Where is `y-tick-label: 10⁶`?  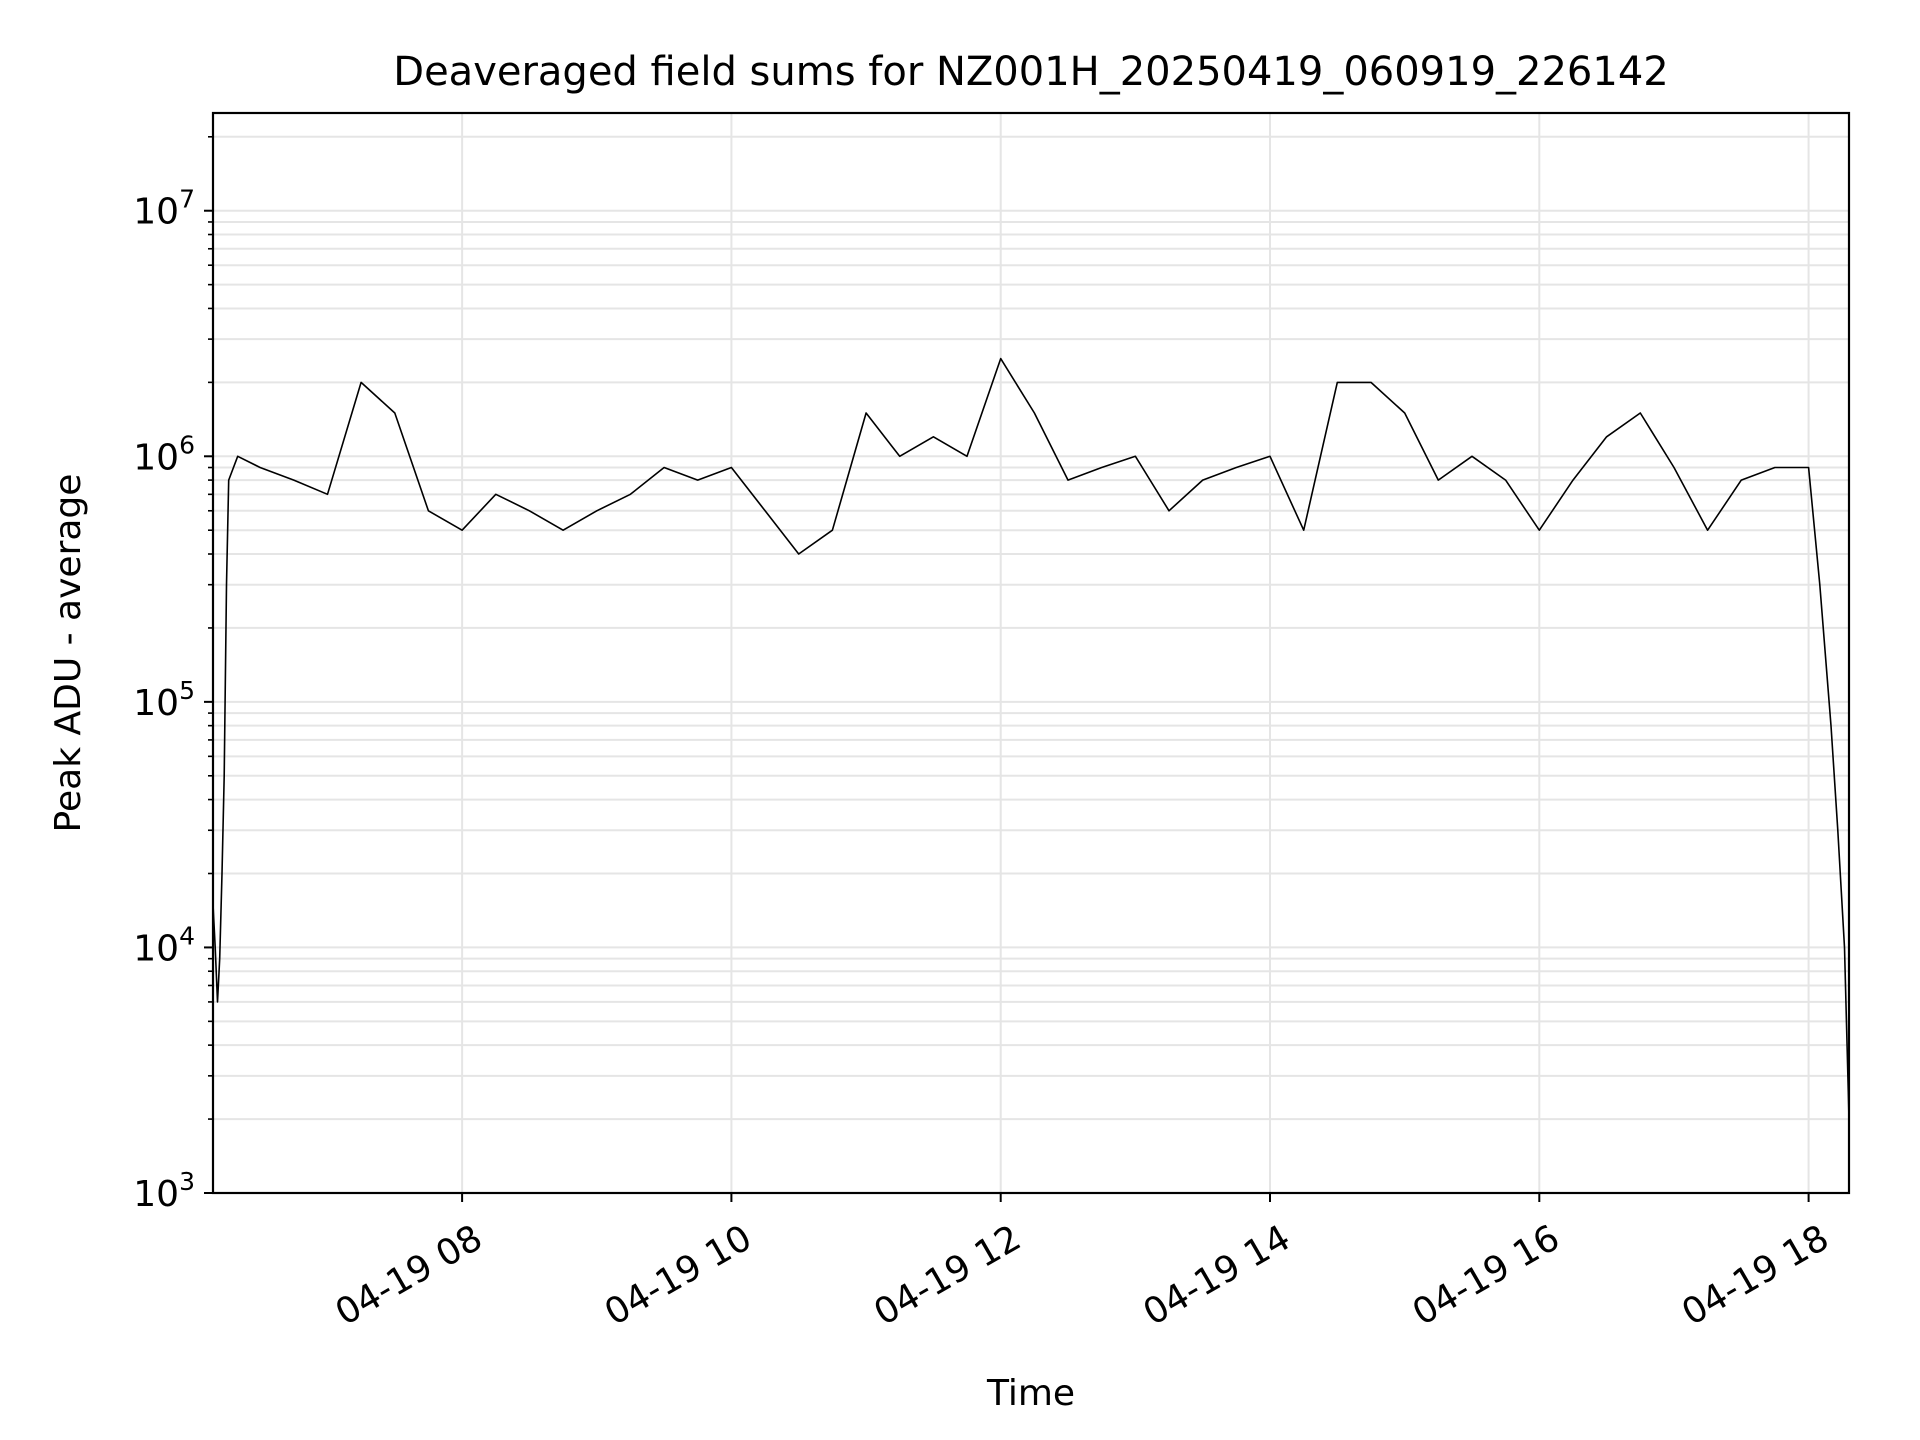 y-tick-label: 10⁶ is located at coordinates (164, 454).